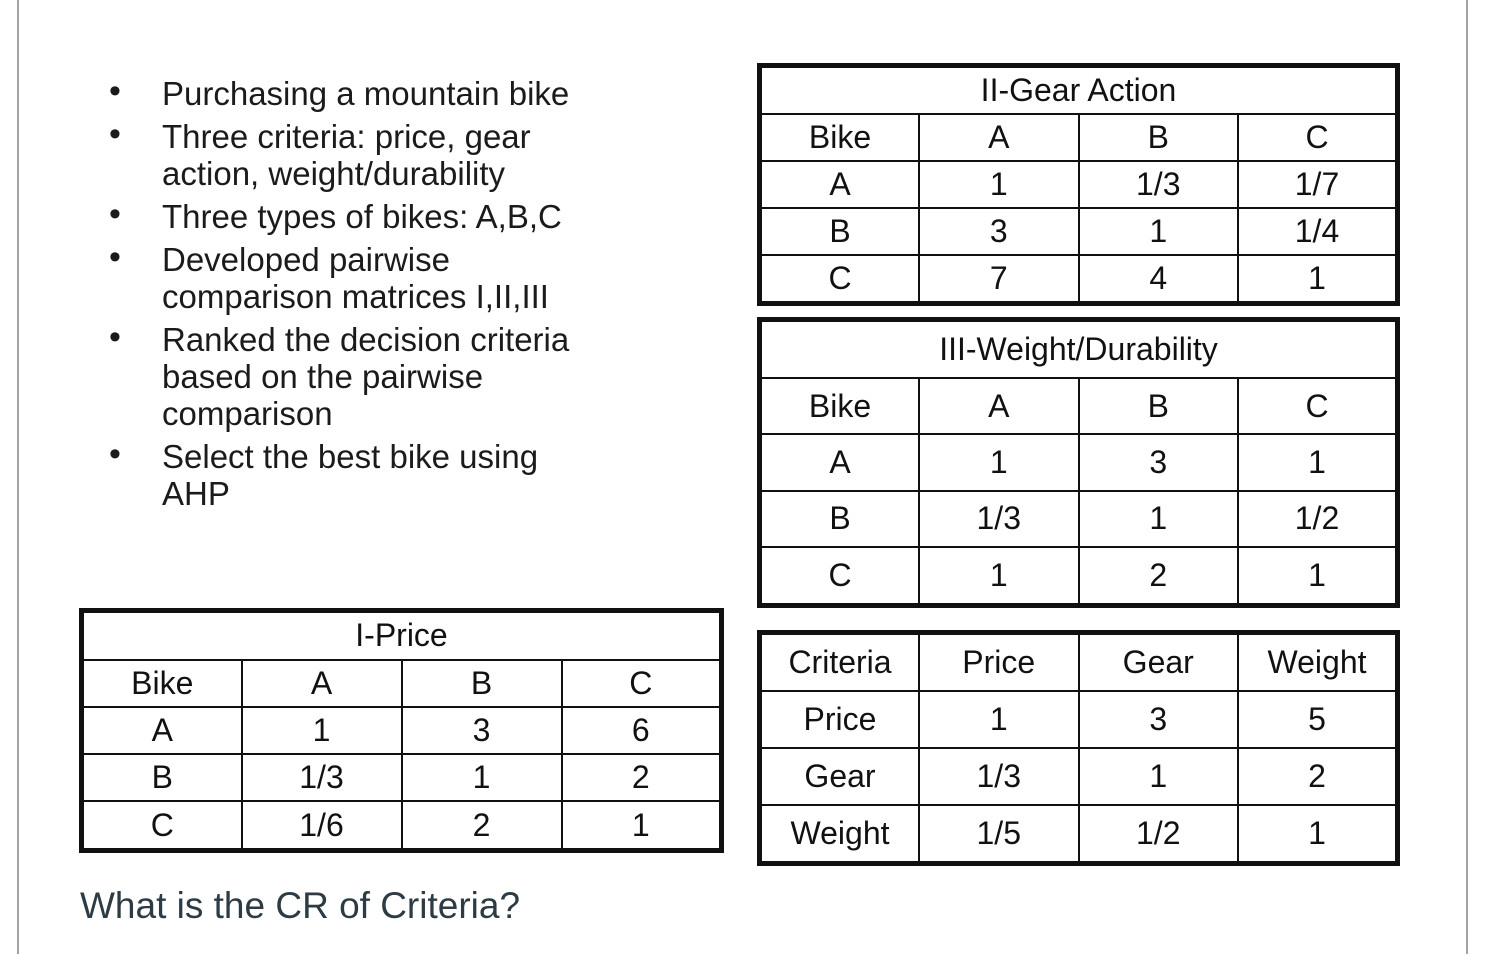 This screenshot has width=1503, height=954. Describe the element at coordinates (1318, 231) in the screenshot. I see `table-cell: 1/4` at that location.